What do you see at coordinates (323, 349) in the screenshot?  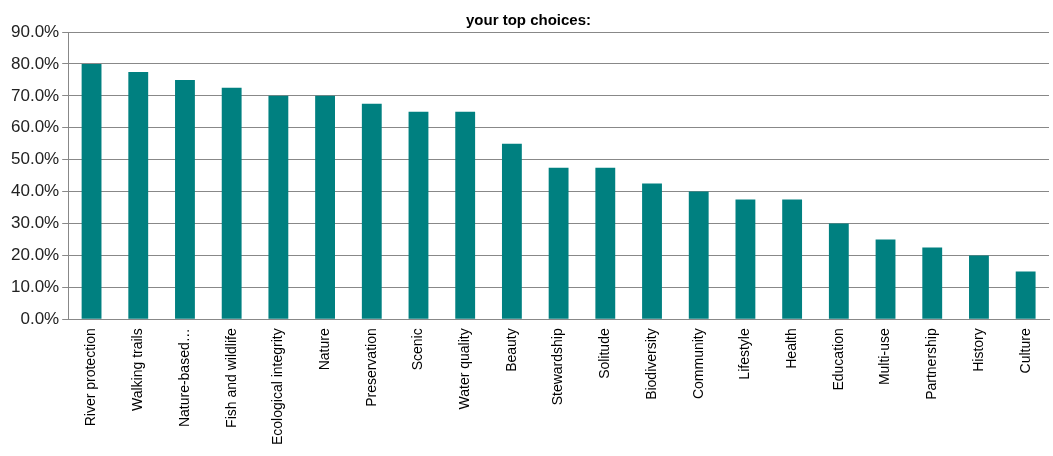 I see `x-tick-label: Nature` at bounding box center [323, 349].